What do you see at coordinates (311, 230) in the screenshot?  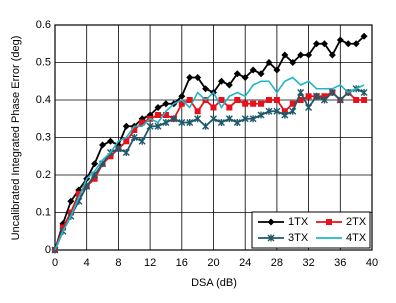 I see `legend-box` at bounding box center [311, 230].